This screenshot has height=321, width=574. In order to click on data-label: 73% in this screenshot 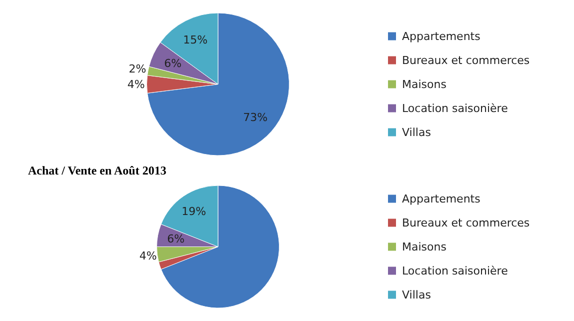, I will do `click(255, 117)`.